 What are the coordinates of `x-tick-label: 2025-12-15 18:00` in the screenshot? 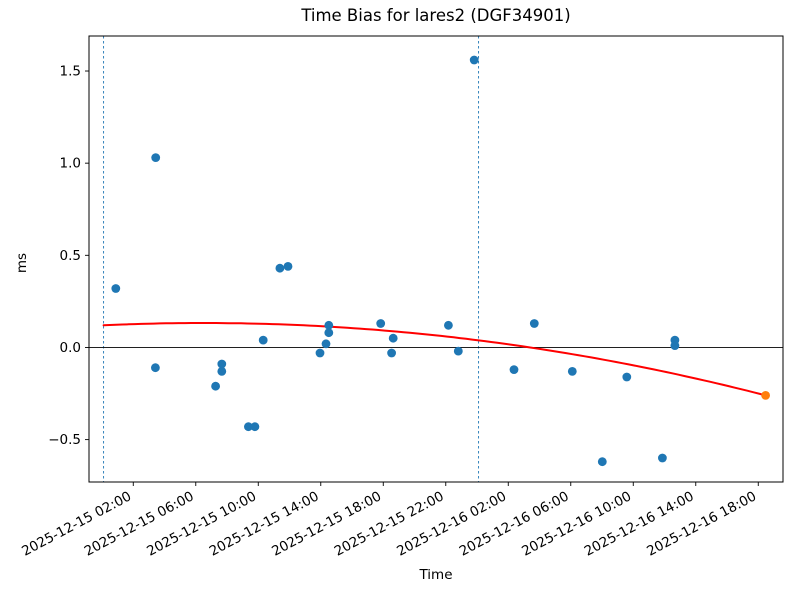 It's located at (326, 523).